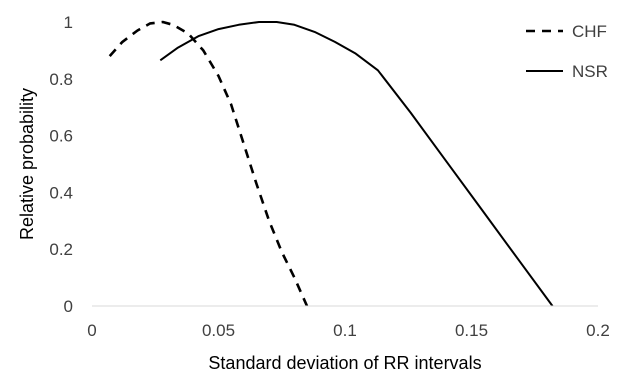 This screenshot has height=377, width=623. I want to click on y-tick-label: 0.2, so click(61, 249).